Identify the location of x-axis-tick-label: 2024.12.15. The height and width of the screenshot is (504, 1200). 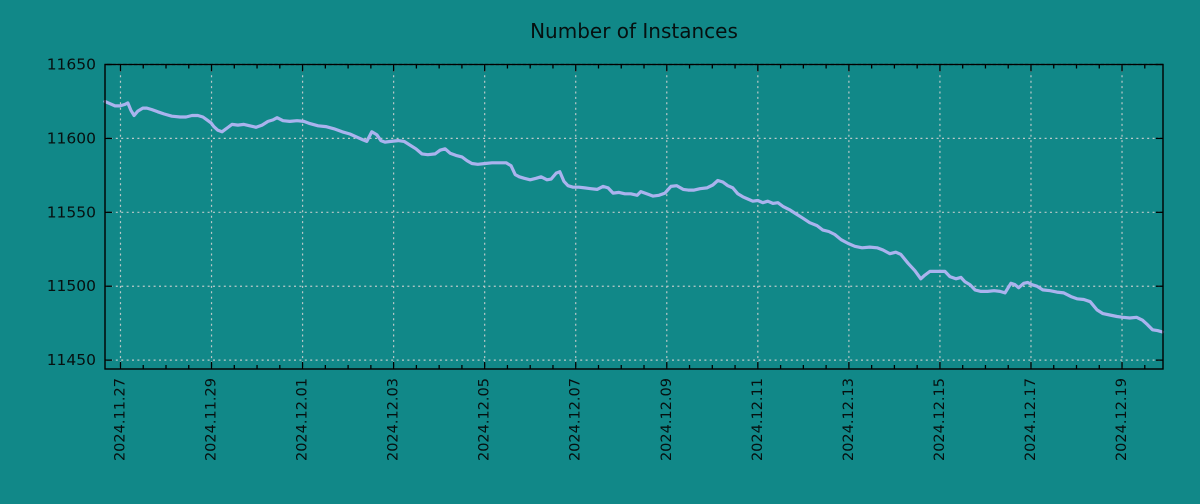
(940, 419).